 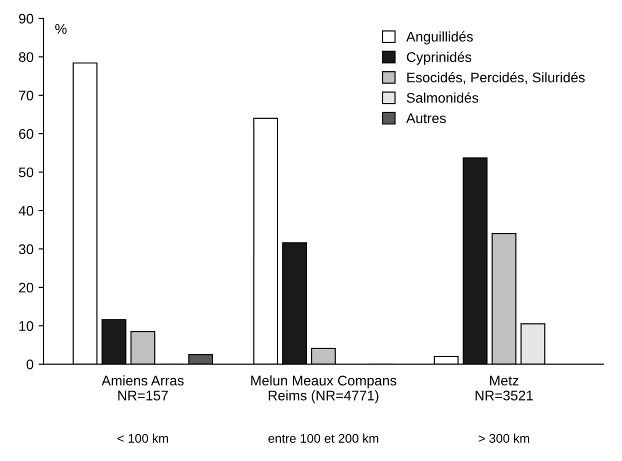 I want to click on y-tick-label: 60, so click(x=26, y=134).